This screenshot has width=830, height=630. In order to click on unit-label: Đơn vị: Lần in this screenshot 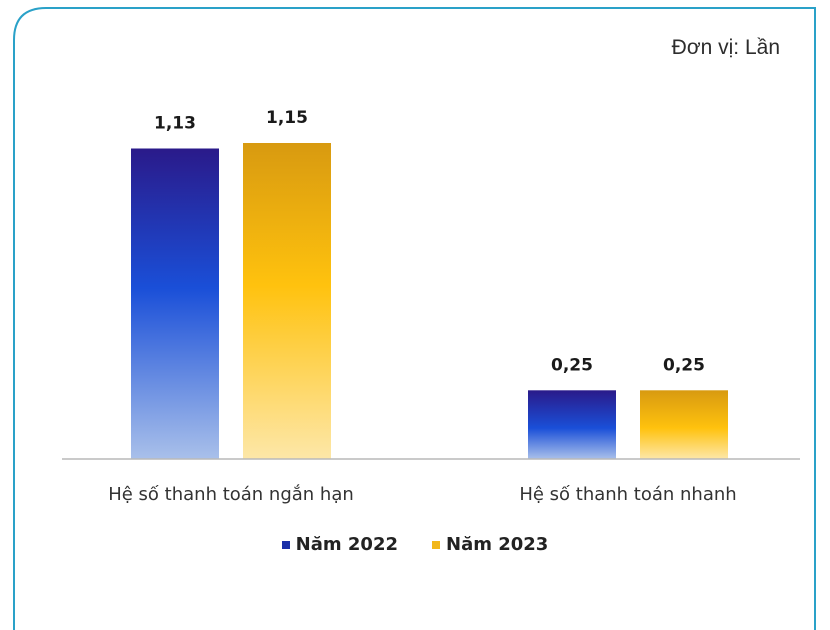, I will do `click(725, 47)`.